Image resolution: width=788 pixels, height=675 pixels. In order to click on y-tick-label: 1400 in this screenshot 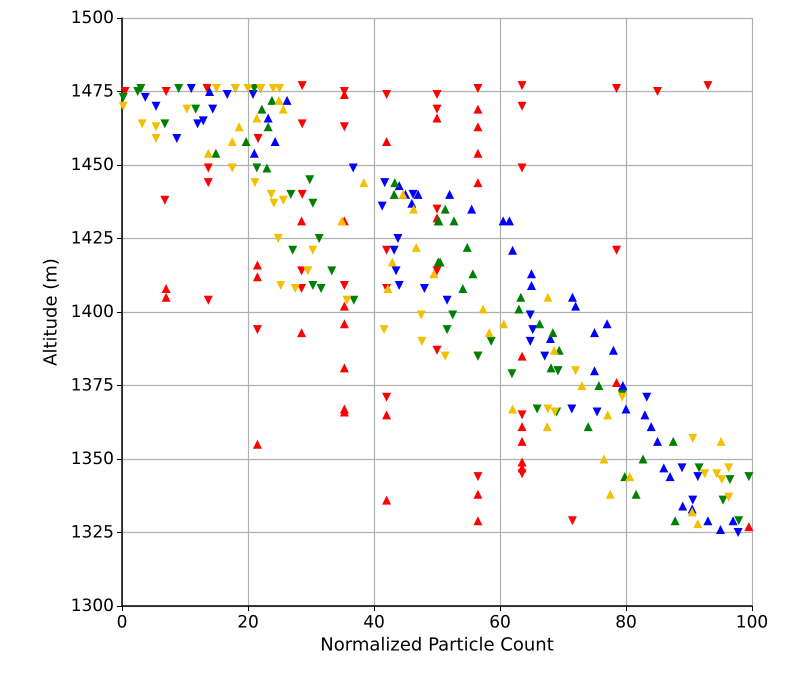, I will do `click(92, 312)`.